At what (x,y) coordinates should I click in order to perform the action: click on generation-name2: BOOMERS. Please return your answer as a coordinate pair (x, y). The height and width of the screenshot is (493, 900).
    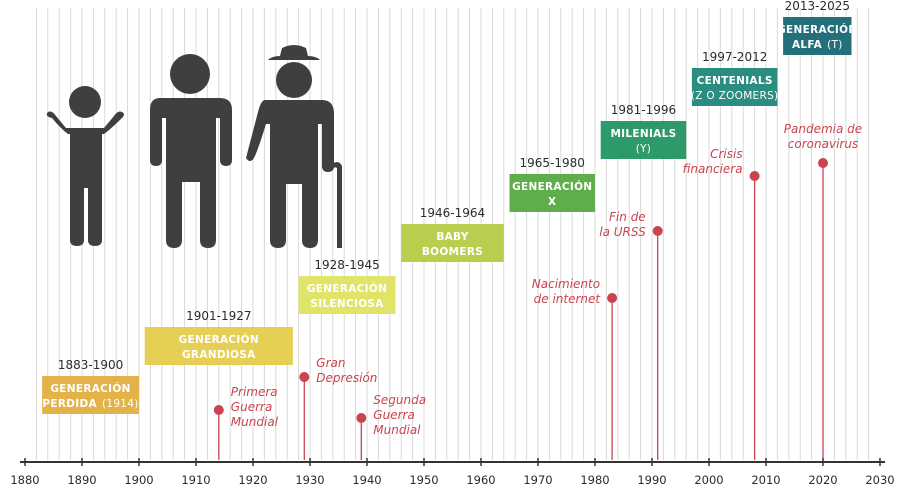
    Looking at the image, I should click on (452, 252).